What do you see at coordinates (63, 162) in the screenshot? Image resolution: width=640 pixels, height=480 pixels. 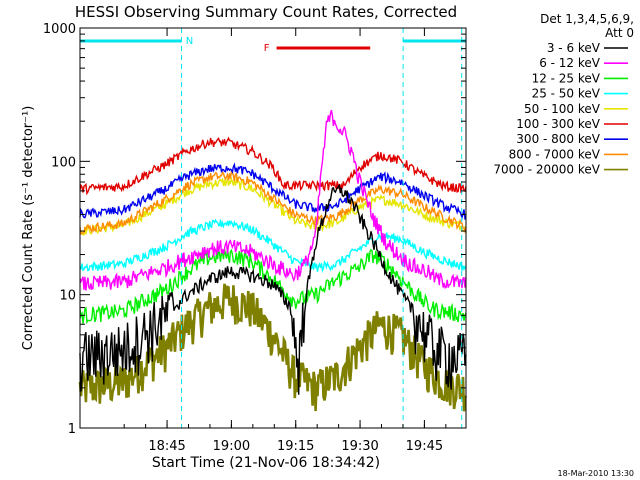 I see `y-tick-label-2: 100` at bounding box center [63, 162].